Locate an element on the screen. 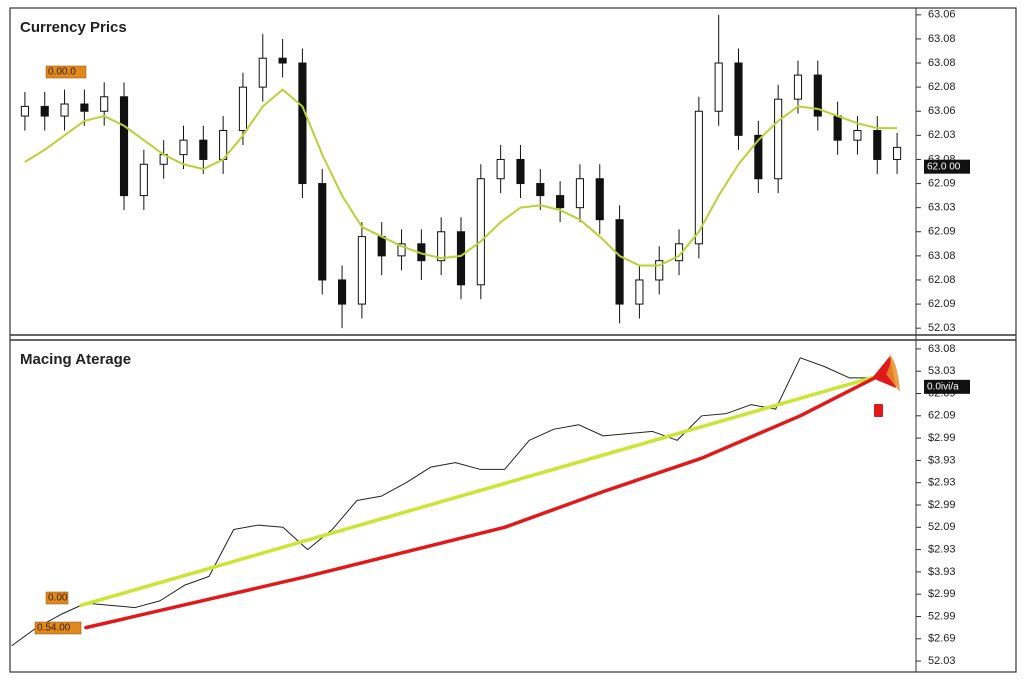  price-tag-label: 0.00 is located at coordinates (58, 598).